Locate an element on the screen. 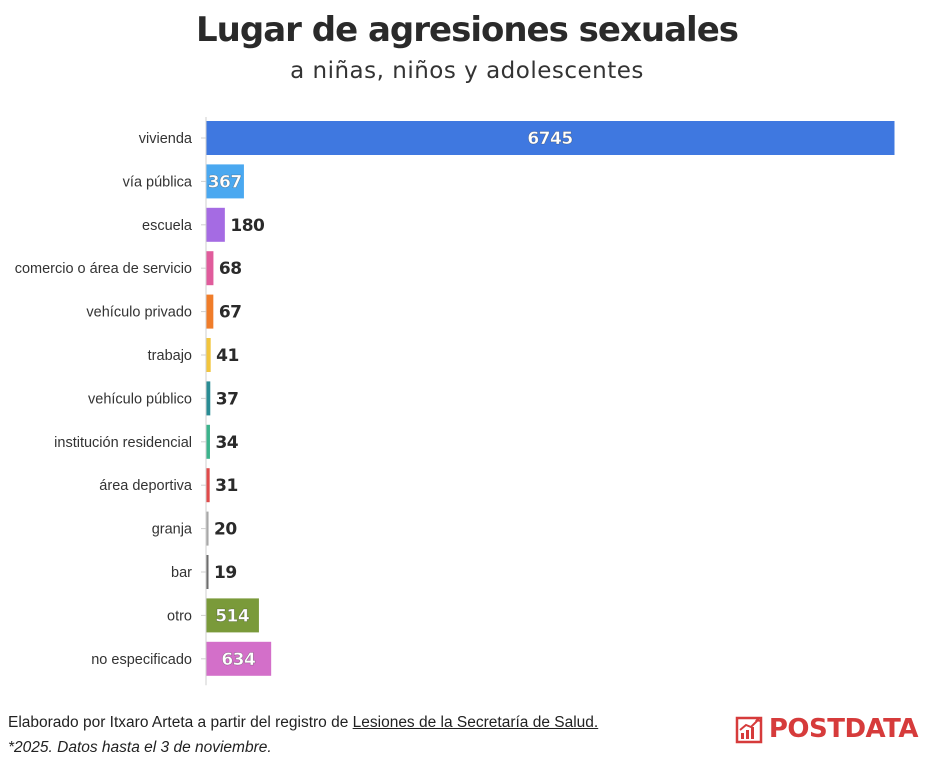 This screenshot has width=934, height=763. category-label: vía pública is located at coordinates (158, 182).